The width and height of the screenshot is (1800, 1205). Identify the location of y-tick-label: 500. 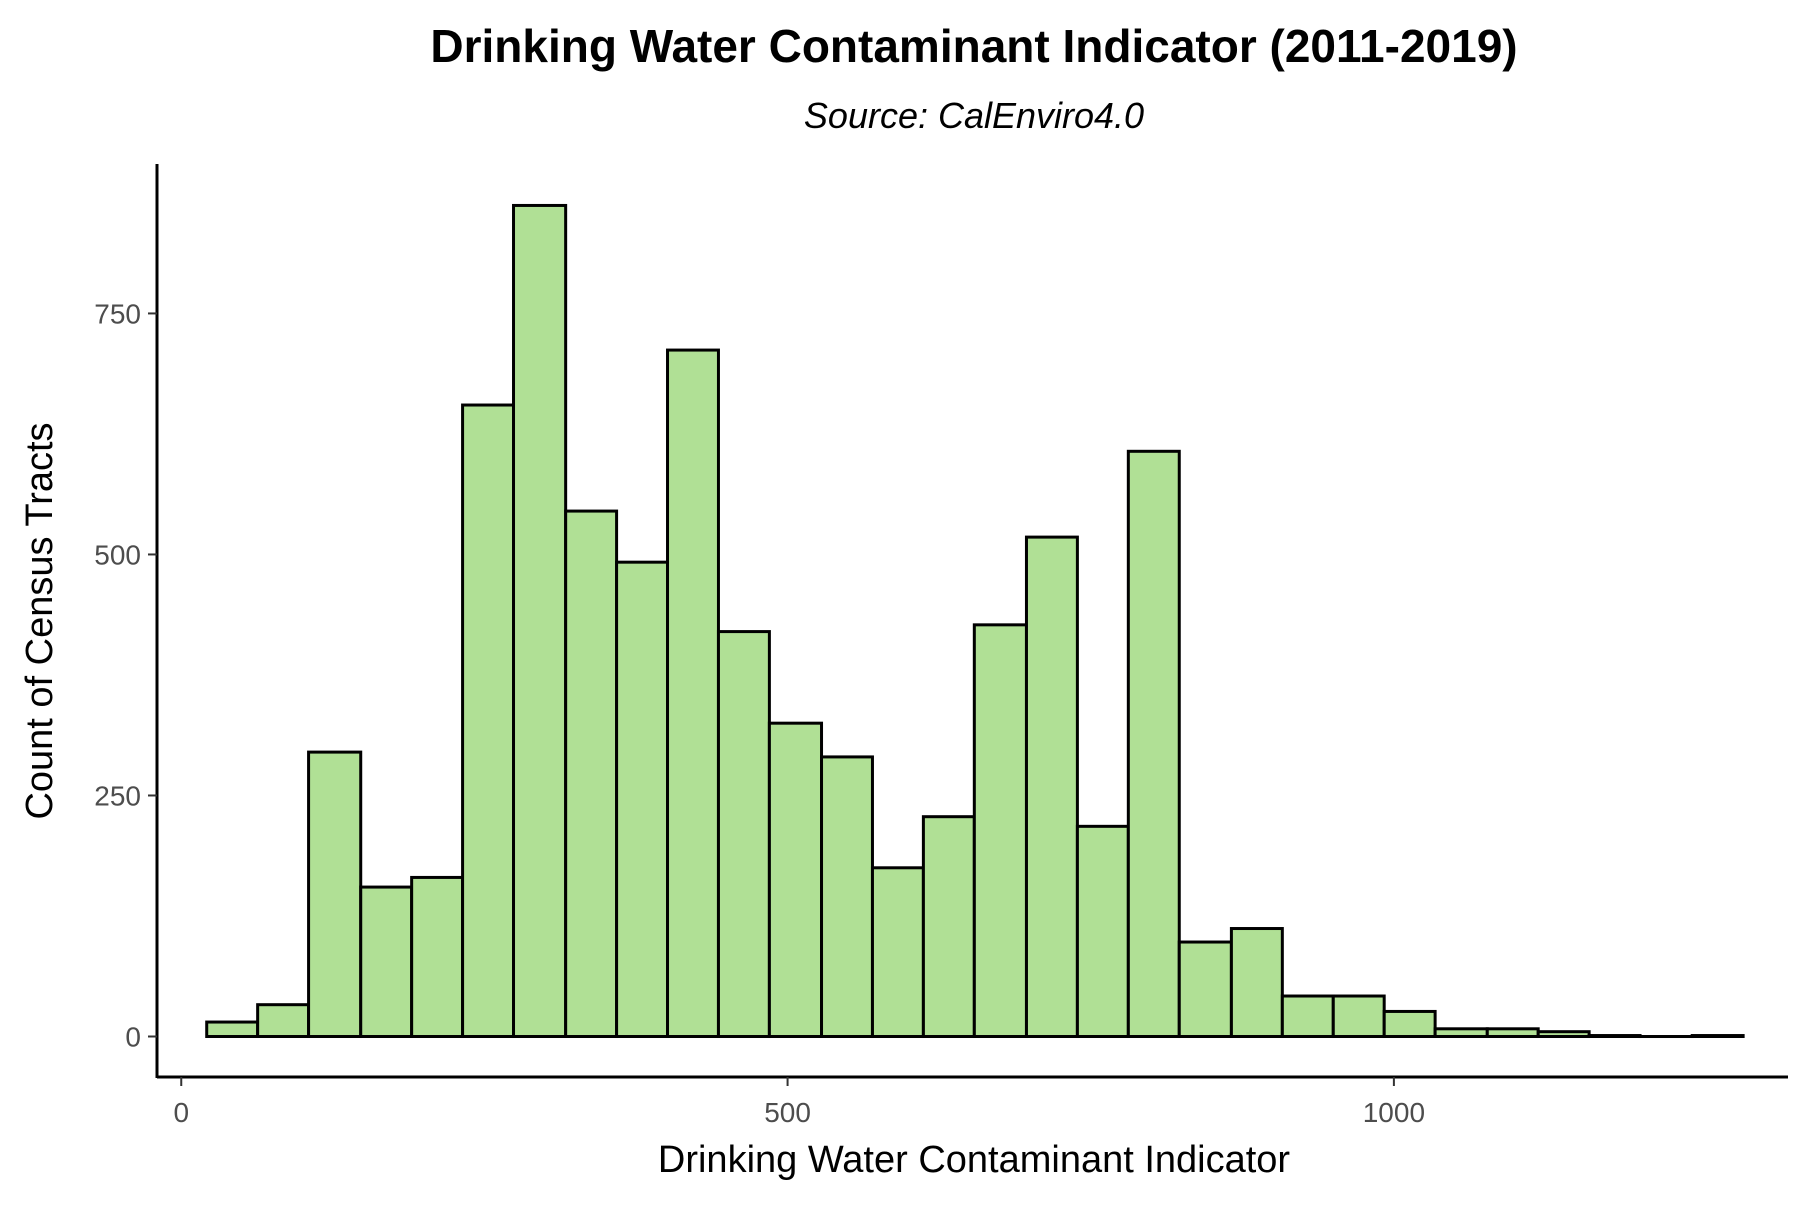
(117, 554).